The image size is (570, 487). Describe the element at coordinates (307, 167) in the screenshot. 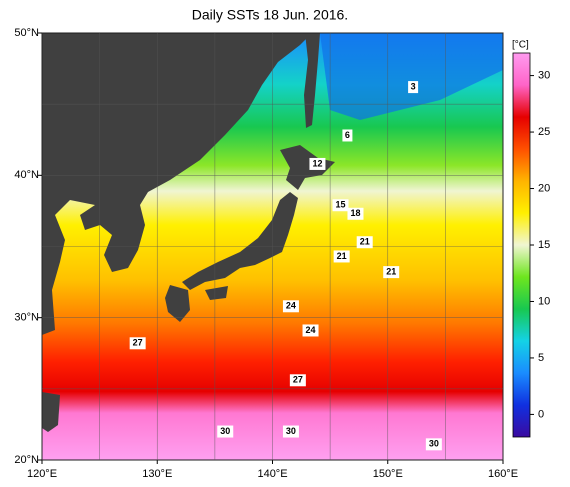

I see `hokkaido` at that location.